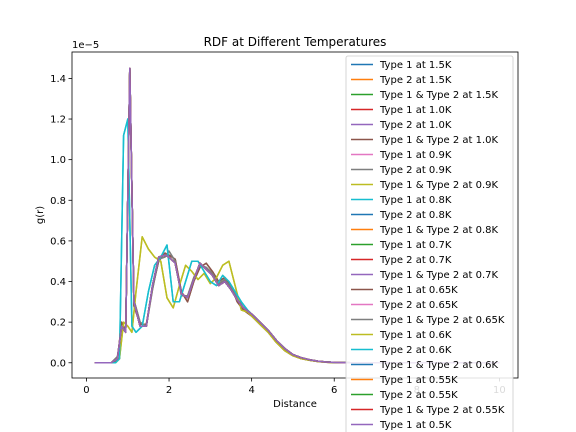 Image resolution: width=576 pixels, height=432 pixels. I want to click on legend-label: Type 2 at 1.0K, so click(415, 125).